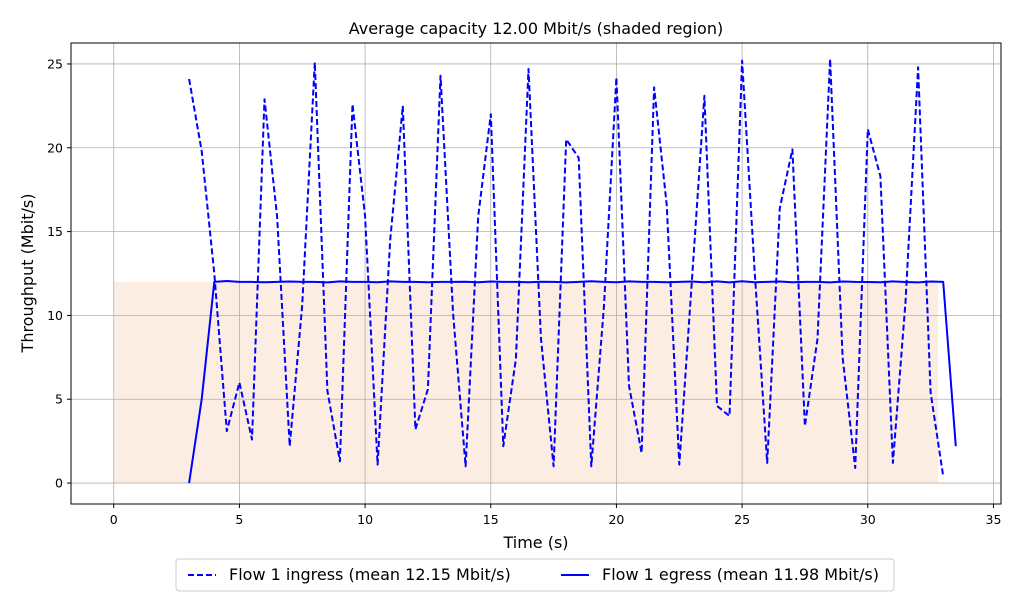 This screenshot has height=610, width=1025. What do you see at coordinates (365, 519) in the screenshot?
I see `x-tick-label: 10` at bounding box center [365, 519].